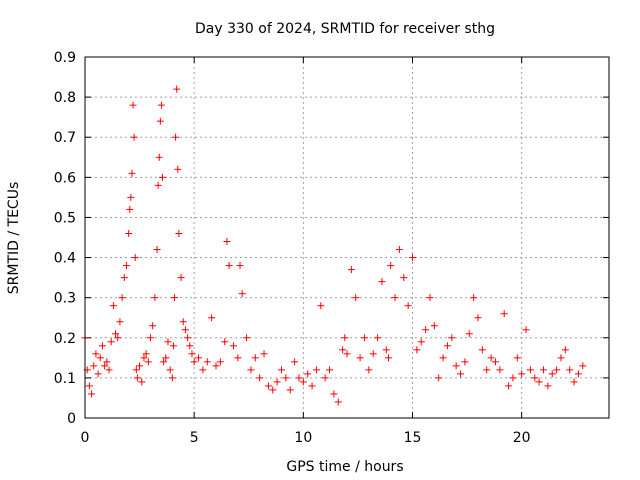 The image size is (640, 480). I want to click on y-tick-label: 0.9, so click(65, 58).